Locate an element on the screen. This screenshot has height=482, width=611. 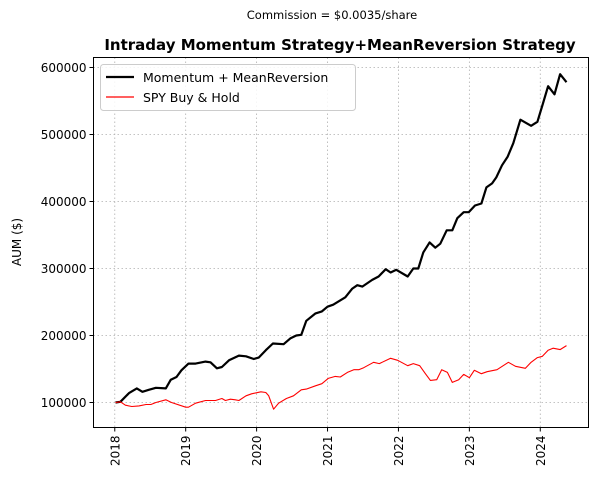
y-tick-label: 300000 is located at coordinates (64, 269).